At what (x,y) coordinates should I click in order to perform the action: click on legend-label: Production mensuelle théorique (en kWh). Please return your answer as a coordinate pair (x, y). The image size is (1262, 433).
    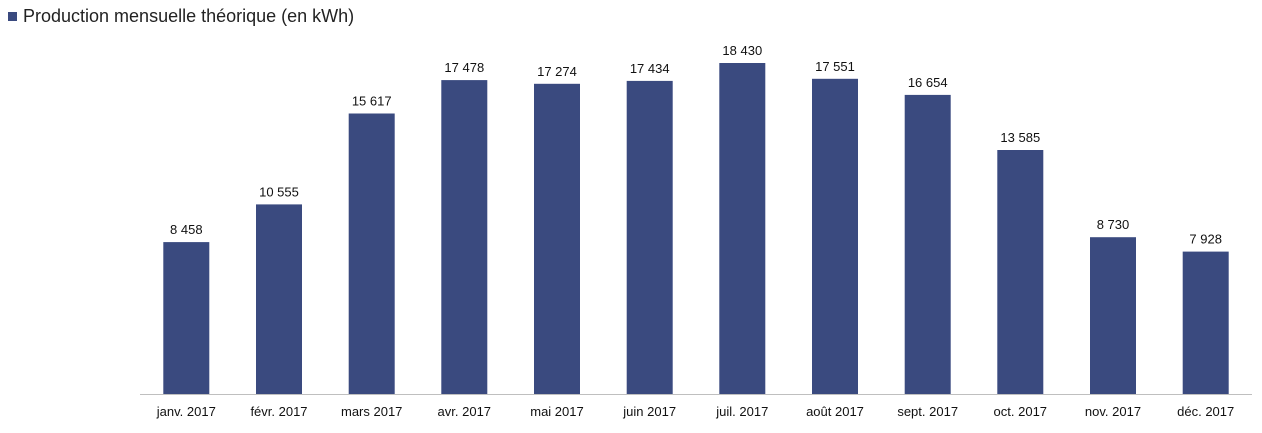
    Looking at the image, I should click on (189, 15).